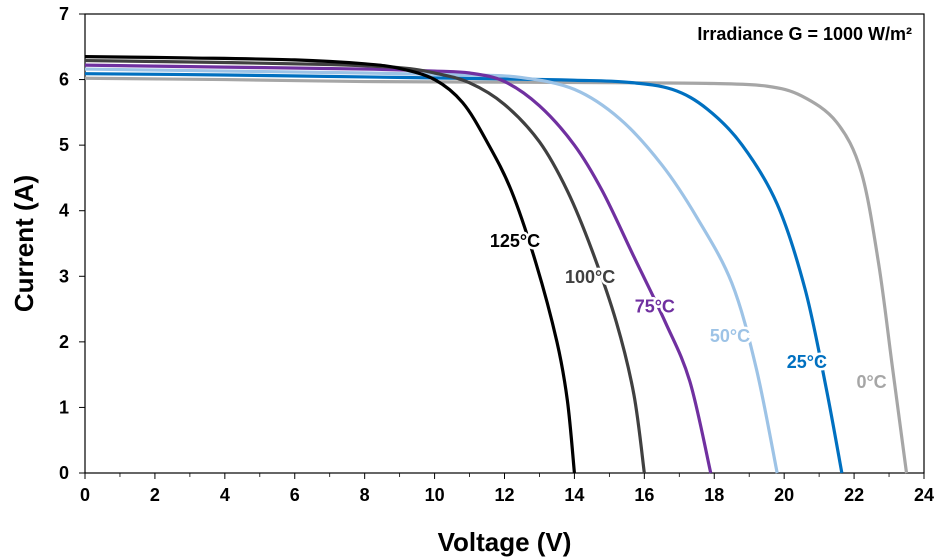  Describe the element at coordinates (225, 495) in the screenshot. I see `x-tick-label: 4` at that location.